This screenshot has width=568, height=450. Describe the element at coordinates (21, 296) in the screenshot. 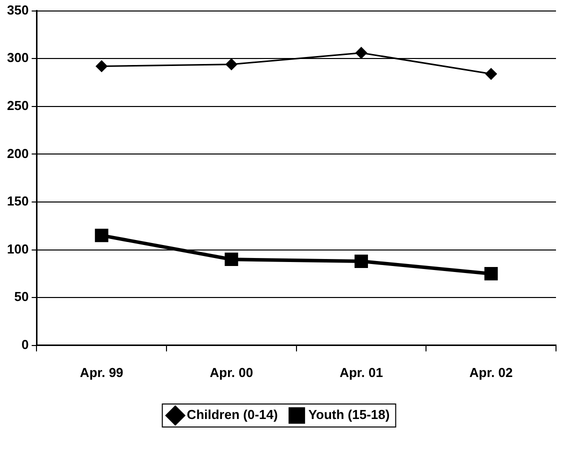

I see `y-tick-label: 50` at that location.